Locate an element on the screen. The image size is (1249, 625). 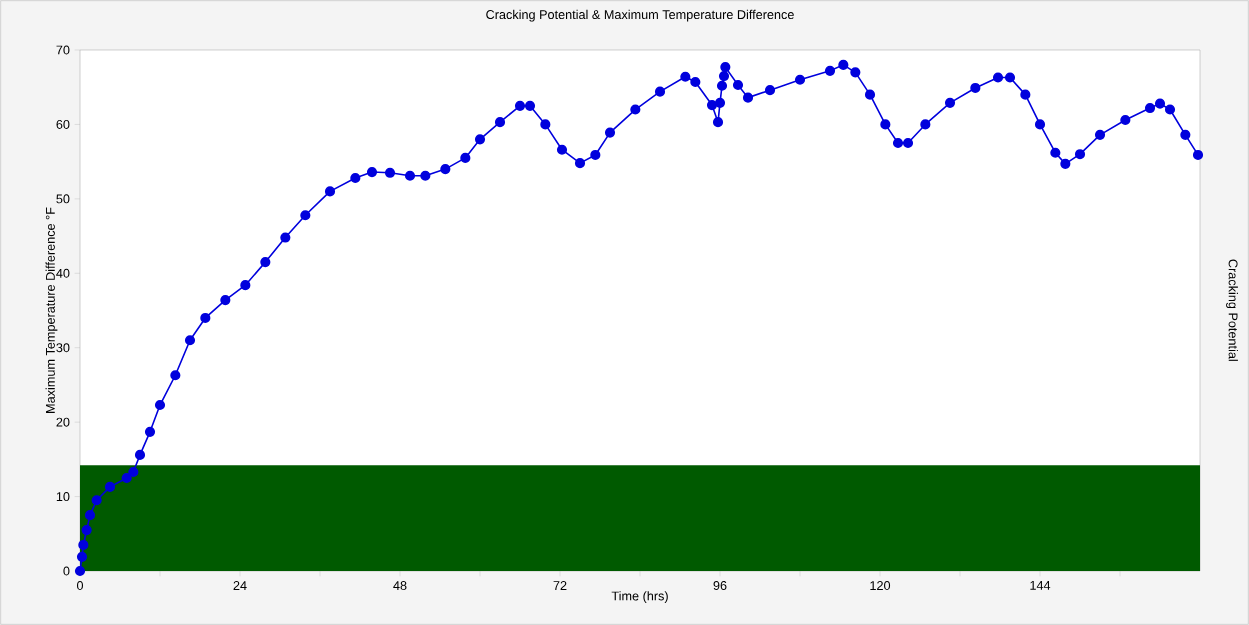
y-tick-label: 0 is located at coordinates (66, 571).